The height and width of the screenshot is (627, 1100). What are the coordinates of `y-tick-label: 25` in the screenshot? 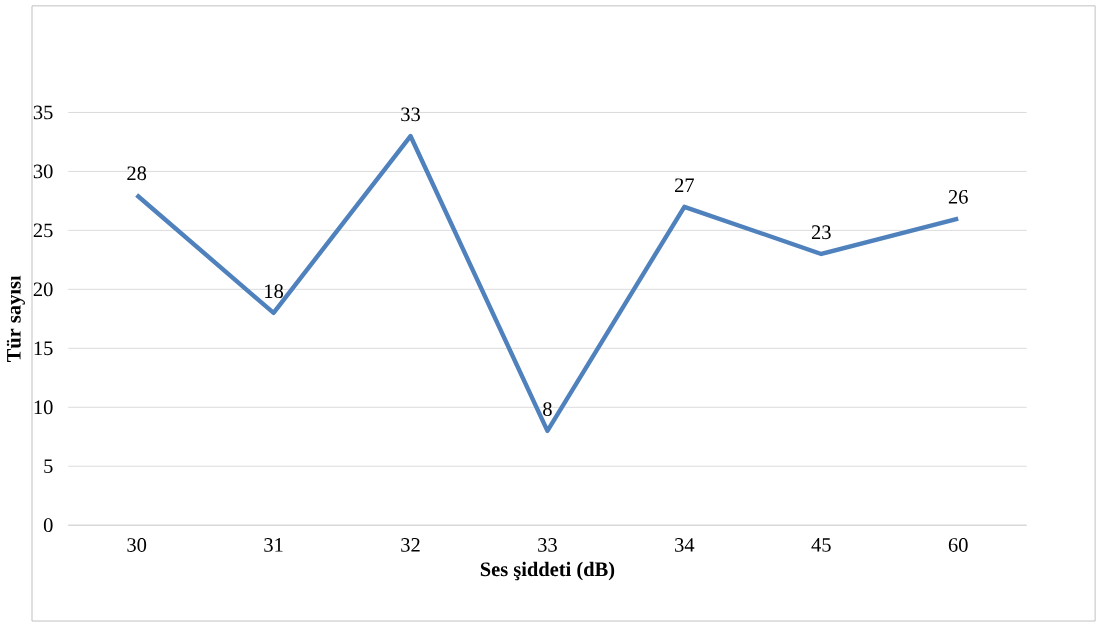 It's located at (43, 230).